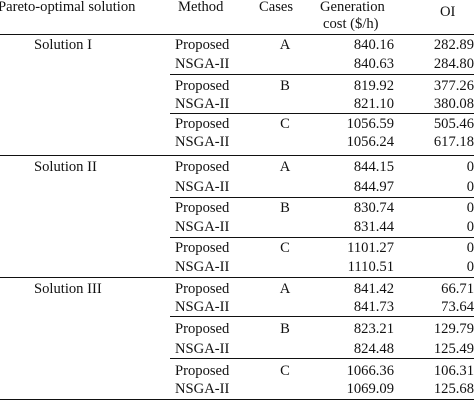  Describe the element at coordinates (373, 208) in the screenshot. I see `cell-cost: 830.74` at that location.